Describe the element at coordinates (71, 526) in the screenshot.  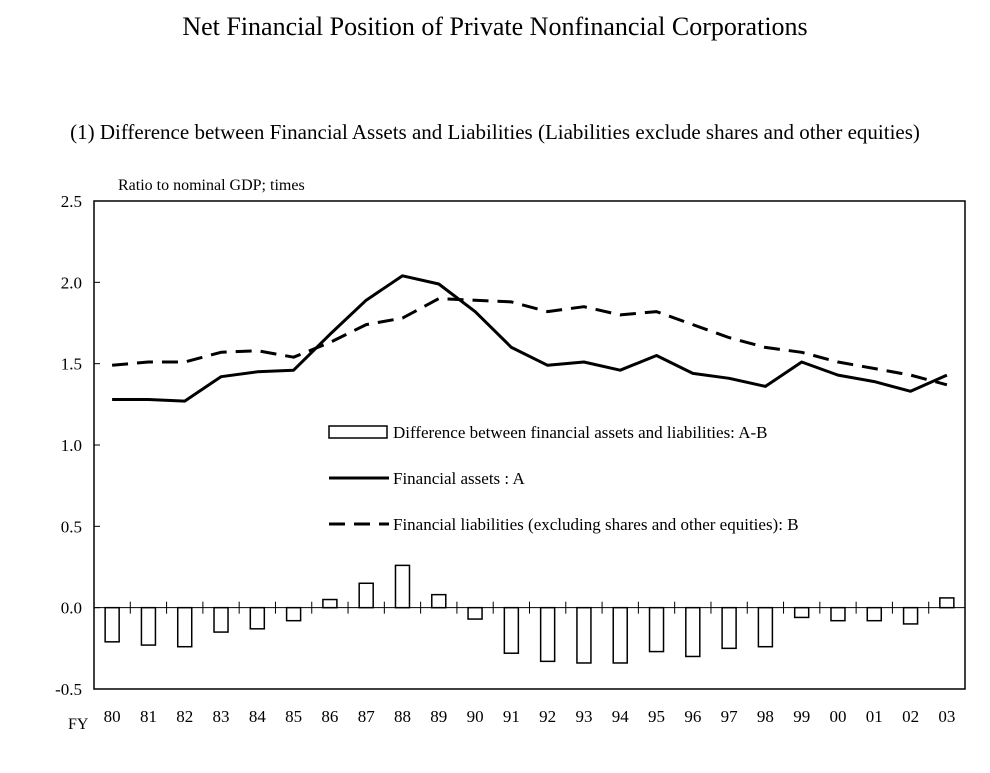
I see `y-tick-label: 0.5` at that location.